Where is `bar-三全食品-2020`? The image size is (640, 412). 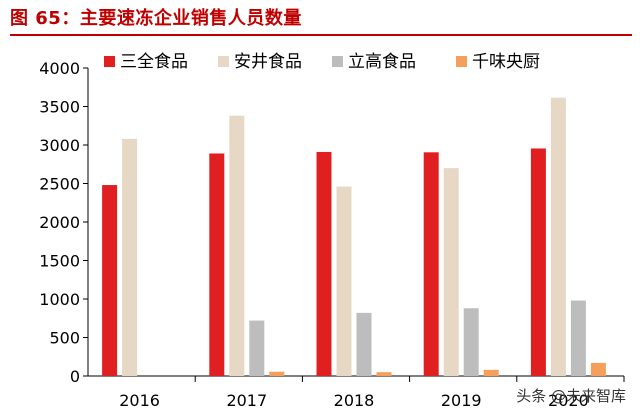
bar-三全食品-2020 is located at coordinates (538, 262).